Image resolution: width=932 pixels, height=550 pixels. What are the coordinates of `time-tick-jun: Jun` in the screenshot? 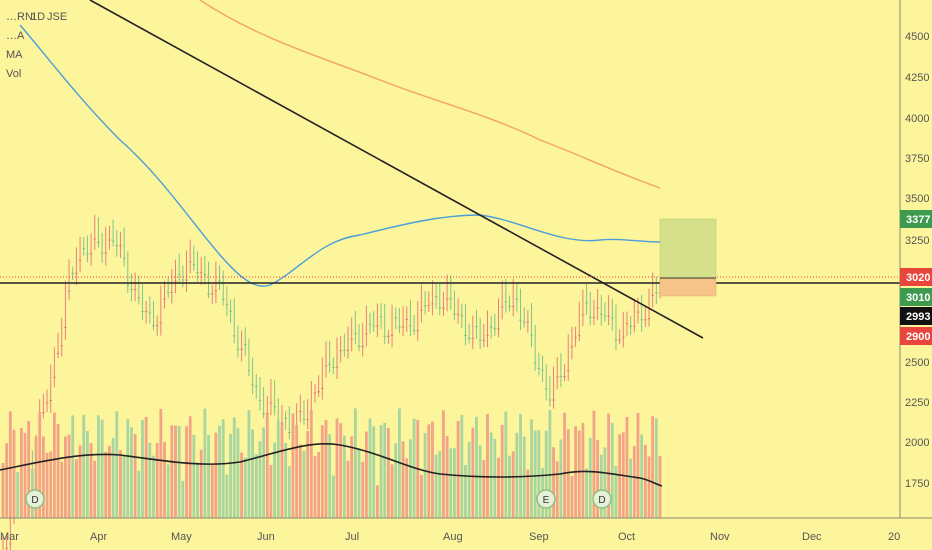 It's located at (266, 537).